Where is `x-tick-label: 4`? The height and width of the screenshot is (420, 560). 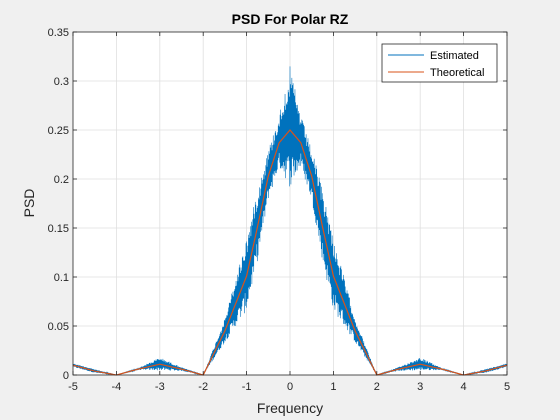 x-tick-label: 4 is located at coordinates (464, 387).